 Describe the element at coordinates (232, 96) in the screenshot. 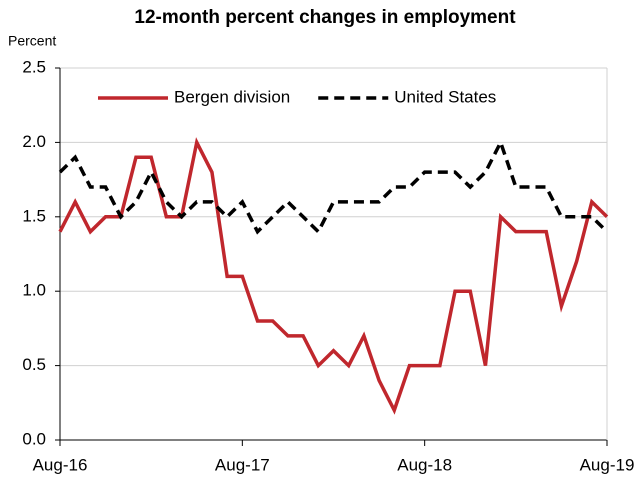

I see `legend-label: Bergen division` at that location.